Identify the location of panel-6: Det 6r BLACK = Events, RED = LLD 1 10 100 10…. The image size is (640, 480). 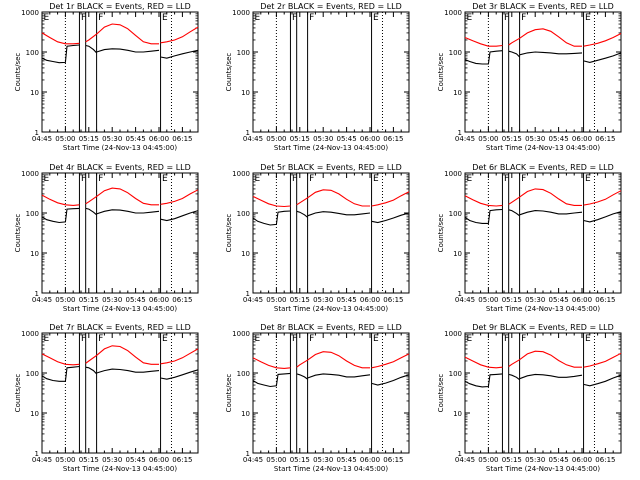
(529, 238).